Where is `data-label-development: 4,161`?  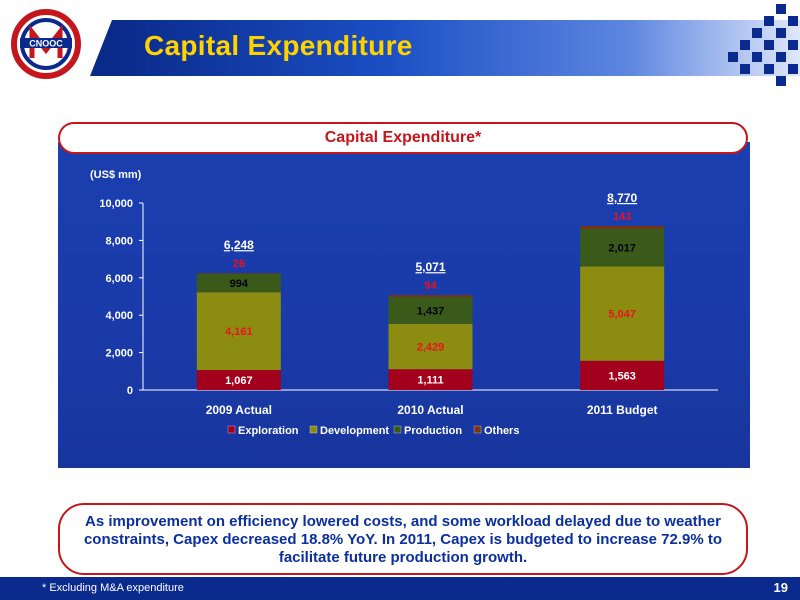 data-label-development: 4,161 is located at coordinates (239, 332).